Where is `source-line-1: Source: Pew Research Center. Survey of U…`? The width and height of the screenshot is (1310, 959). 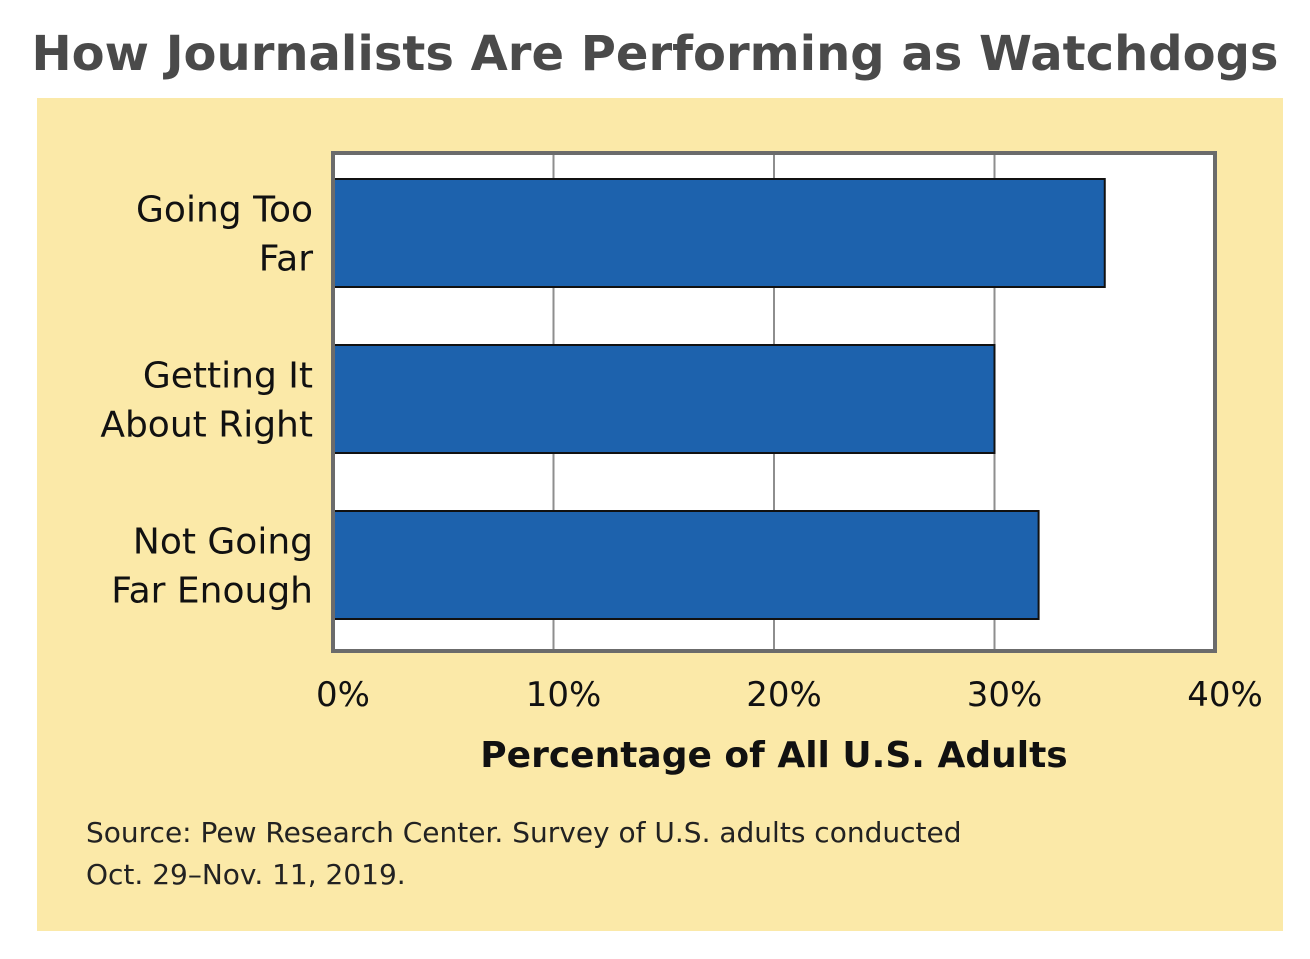 source-line-1: Source: Pew Research Center. Survey of U… is located at coordinates (524, 832).